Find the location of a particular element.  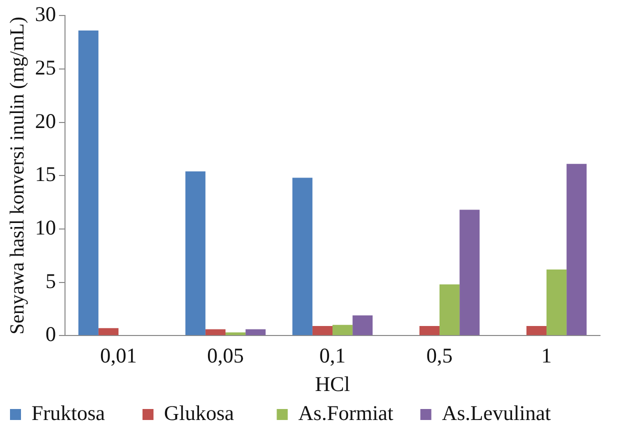

x-axis-title: HCl is located at coordinates (332, 384).